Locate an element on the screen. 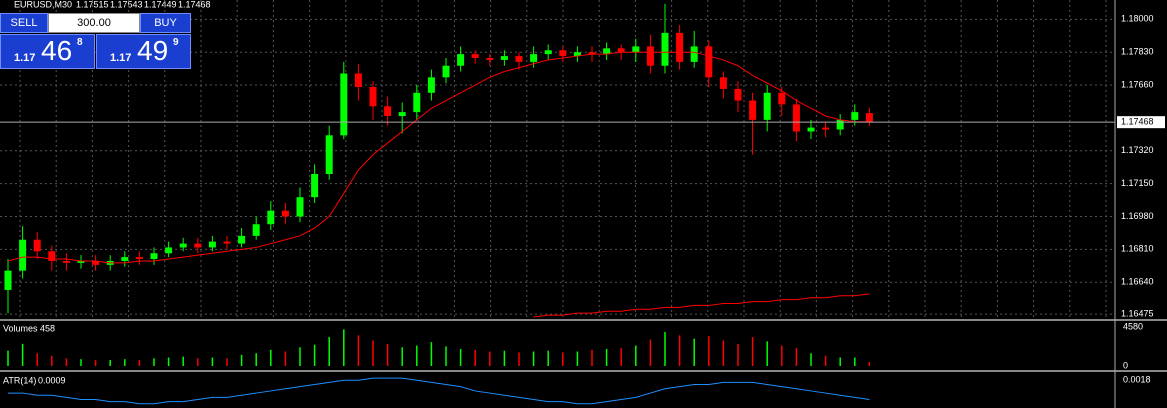 The image size is (1167, 408). symbol: EURUSD,M30 is located at coordinates (43, 4).